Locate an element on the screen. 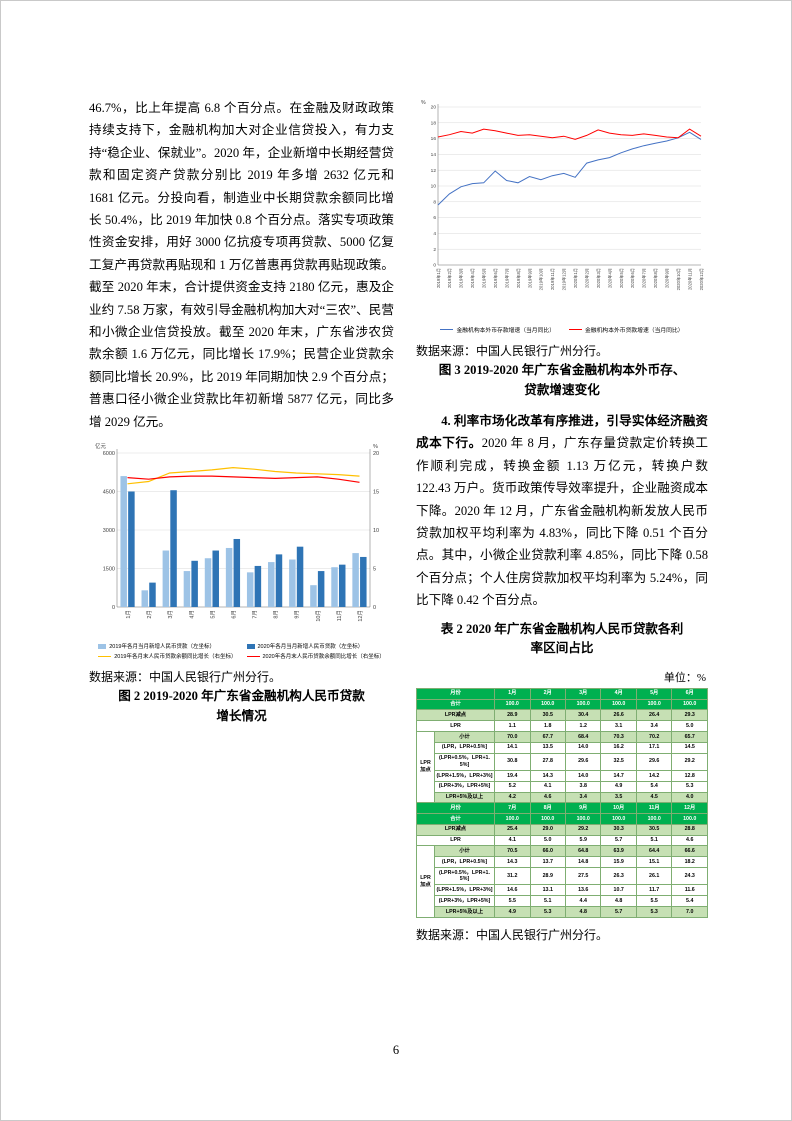 This screenshot has height=1121, width=792. y-tick-label: 4 is located at coordinates (434, 234).